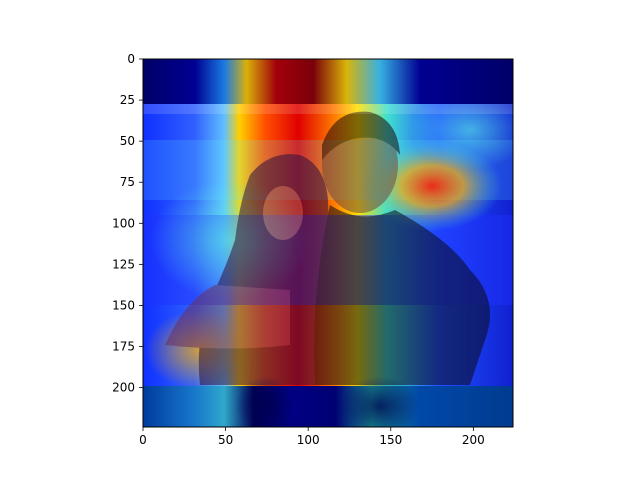  Describe the element at coordinates (131, 59) in the screenshot. I see `y-tick-label: 0` at that location.